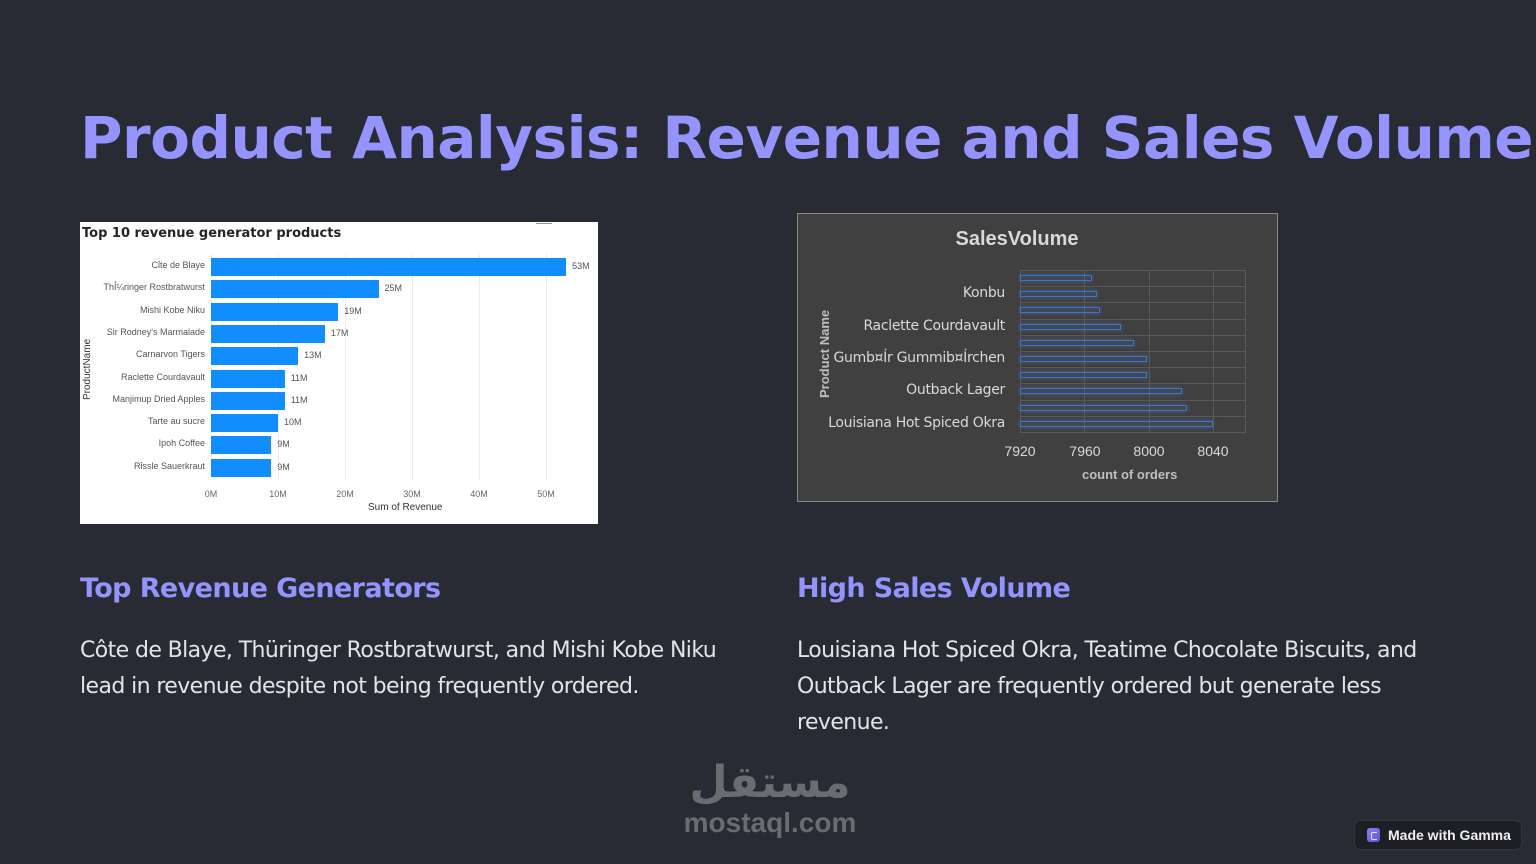 This screenshot has height=864, width=1536. Describe the element at coordinates (154, 287) in the screenshot. I see `category-label: ThỈ¼ringer Rostbratwurst` at that location.